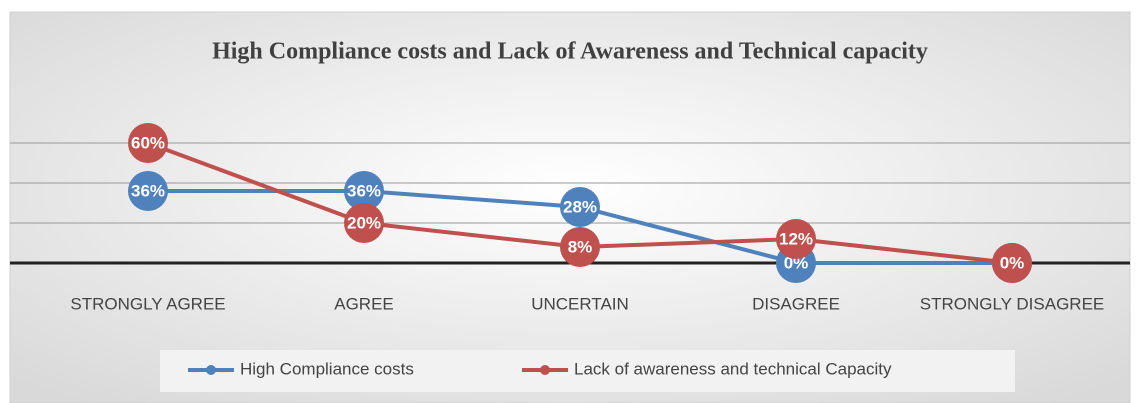  Describe the element at coordinates (1012, 303) in the screenshot. I see `x-tick-label: STRONGLY DISAGREE` at that location.